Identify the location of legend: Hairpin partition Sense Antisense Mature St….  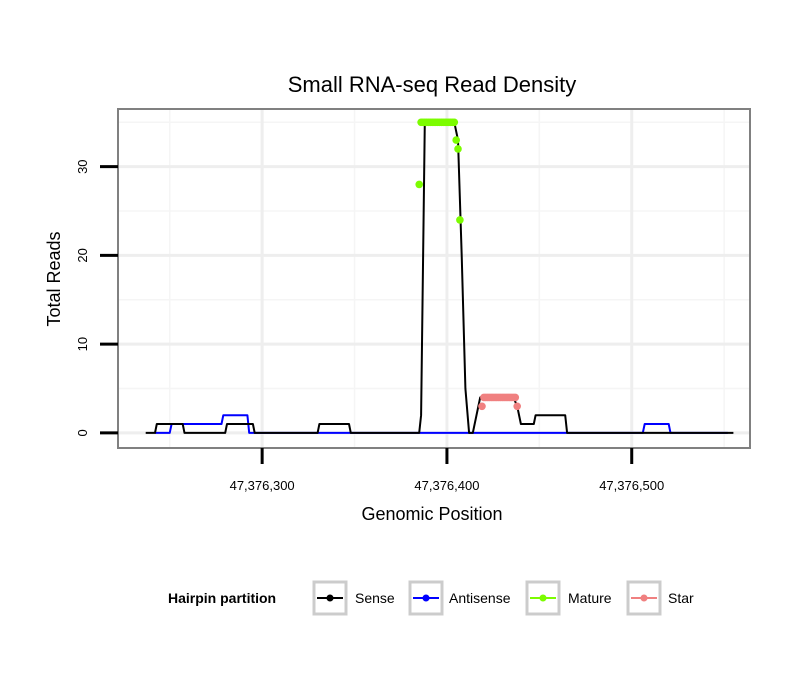
(431, 598).